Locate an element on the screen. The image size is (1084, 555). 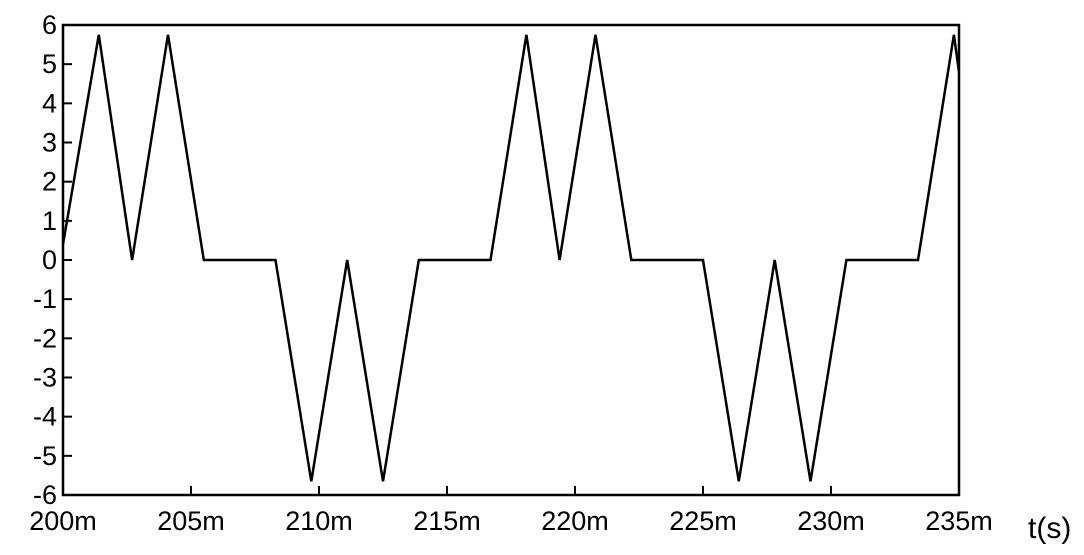
y-tick-label: 1 is located at coordinates (49, 221).